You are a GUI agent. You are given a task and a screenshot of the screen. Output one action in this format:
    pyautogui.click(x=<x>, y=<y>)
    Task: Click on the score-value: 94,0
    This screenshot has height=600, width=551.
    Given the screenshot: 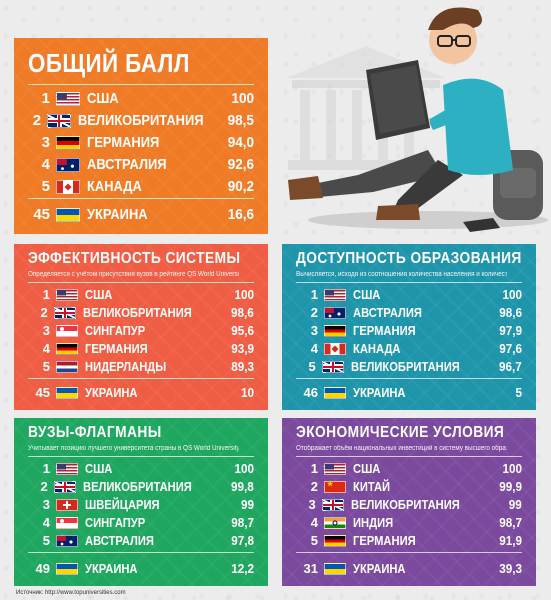 What is the action you would take?
    pyautogui.click(x=240, y=142)
    